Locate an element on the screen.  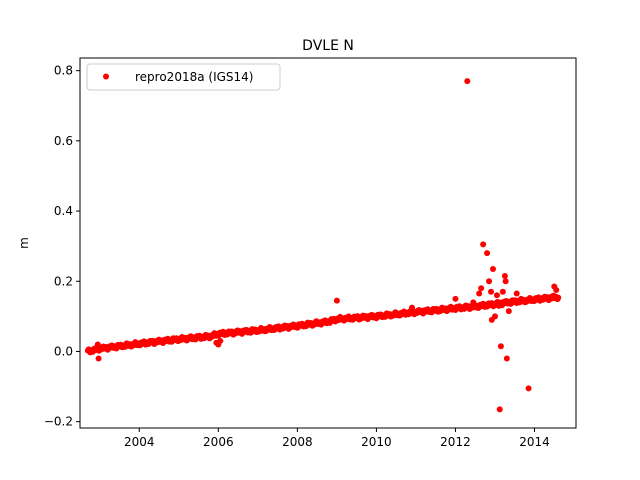
x-tick-label: 2012 is located at coordinates (455, 442).